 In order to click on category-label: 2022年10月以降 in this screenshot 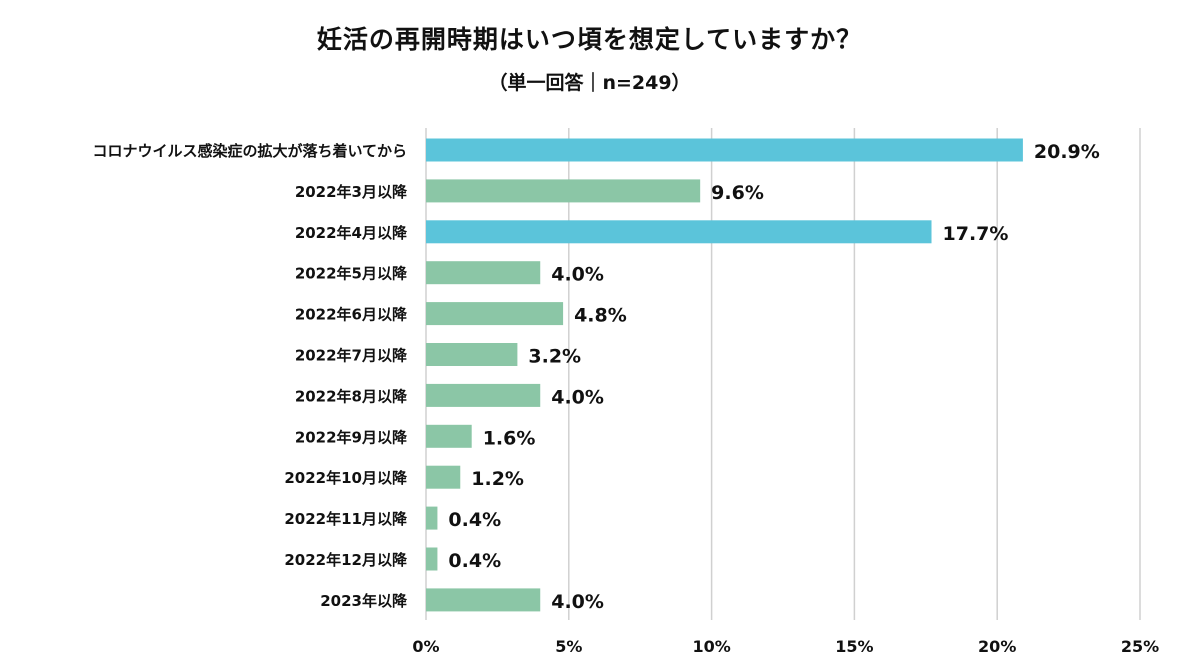, I will do `click(346, 478)`.